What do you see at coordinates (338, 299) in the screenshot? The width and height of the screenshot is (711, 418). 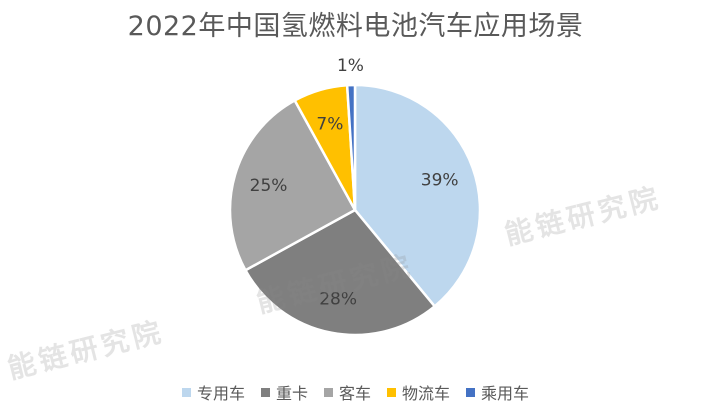 I see `data-label-2: 28%` at bounding box center [338, 299].